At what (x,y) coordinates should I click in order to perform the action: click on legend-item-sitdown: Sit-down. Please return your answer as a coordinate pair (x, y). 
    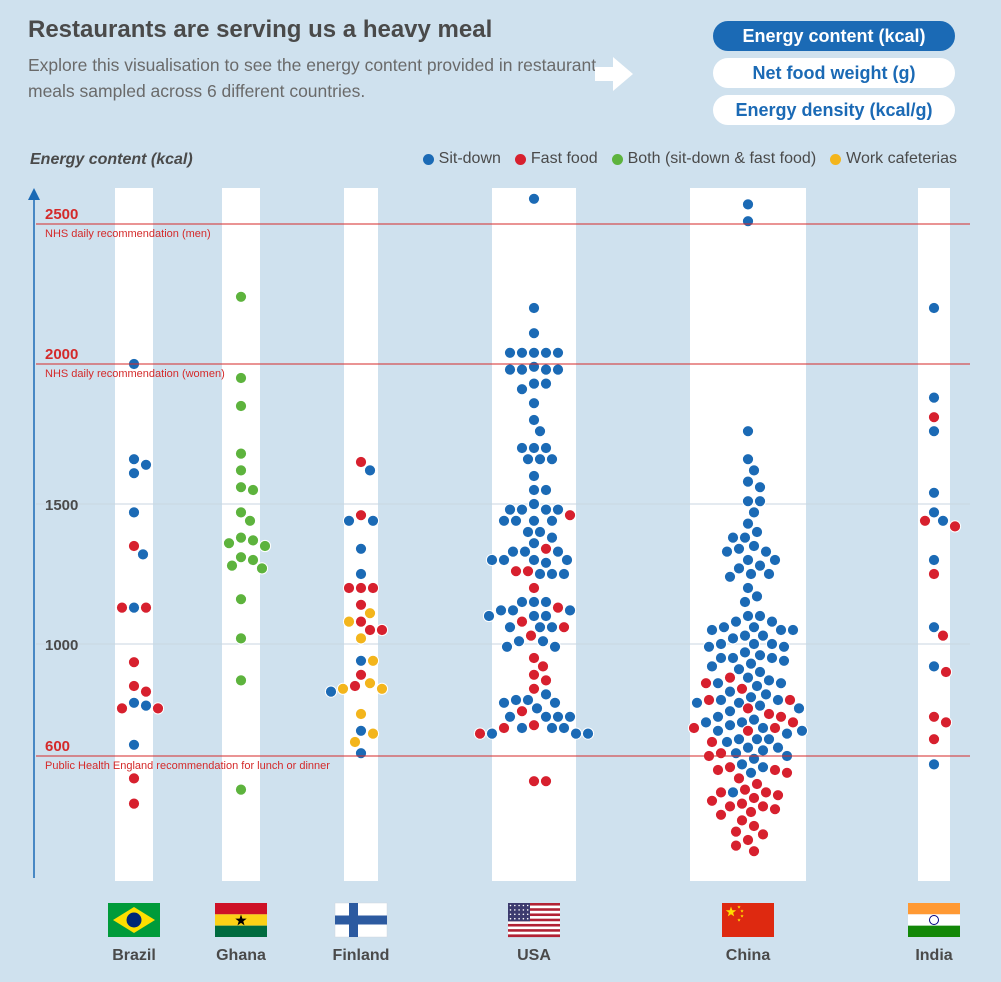
    Looking at the image, I should click on (461, 159).